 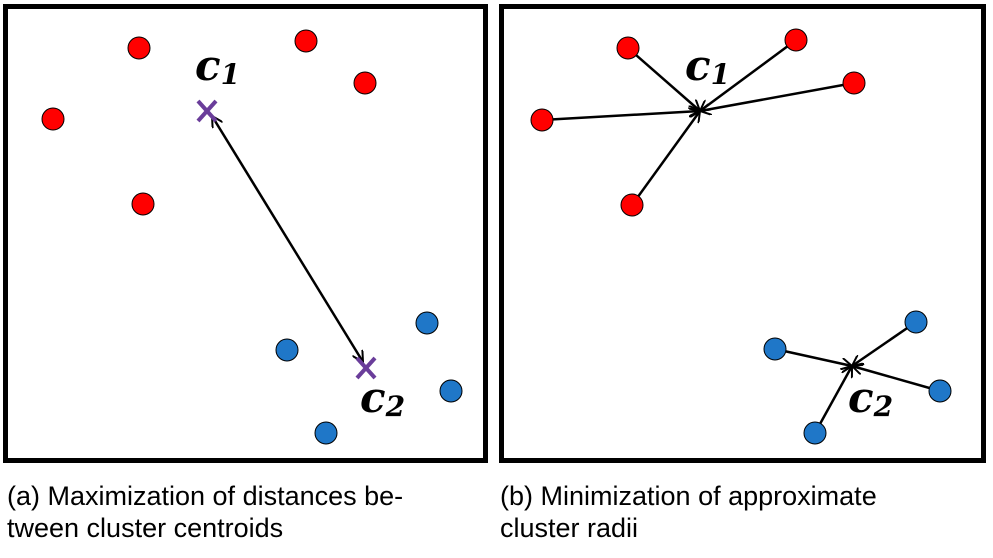 I want to click on cluster-1-radius-lines, so click(x=698, y=122).